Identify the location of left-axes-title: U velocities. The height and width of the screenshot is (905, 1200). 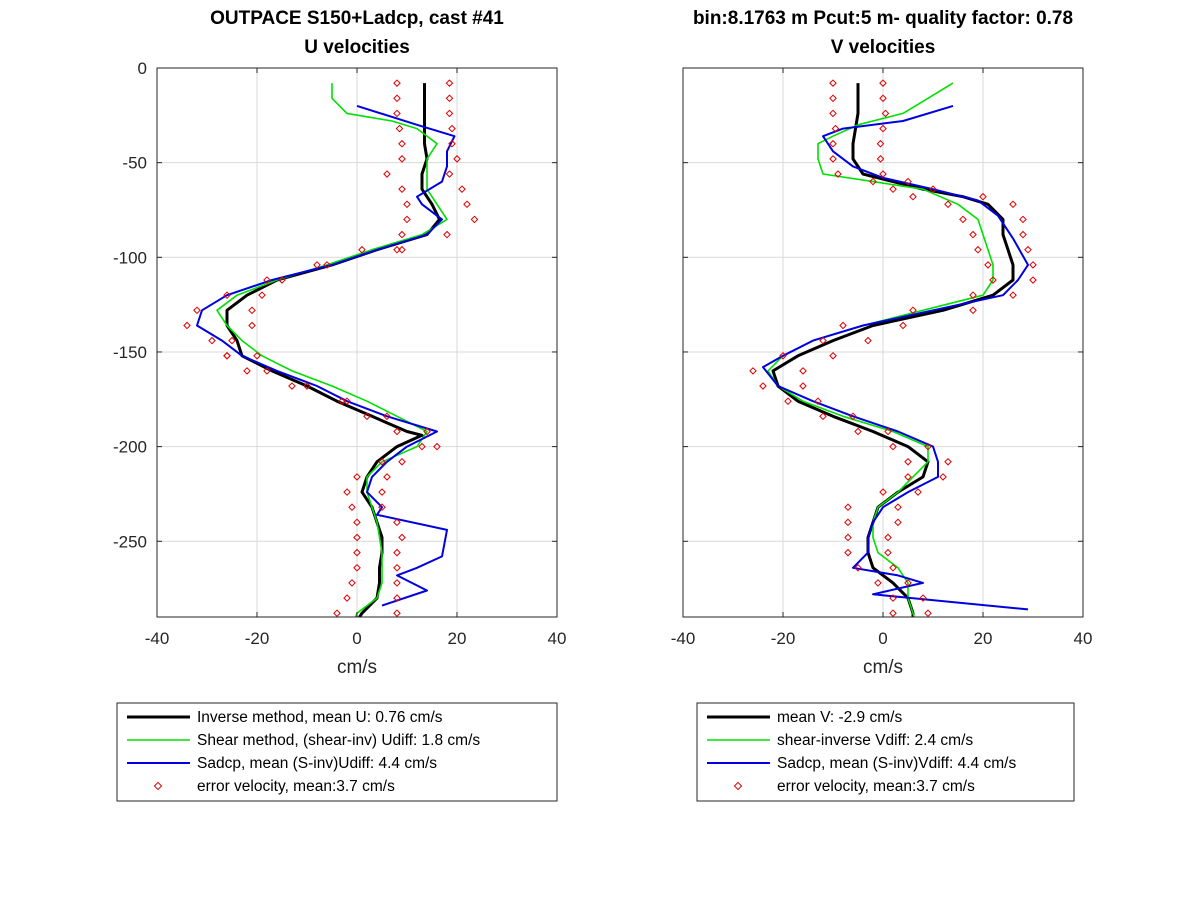
(357, 47).